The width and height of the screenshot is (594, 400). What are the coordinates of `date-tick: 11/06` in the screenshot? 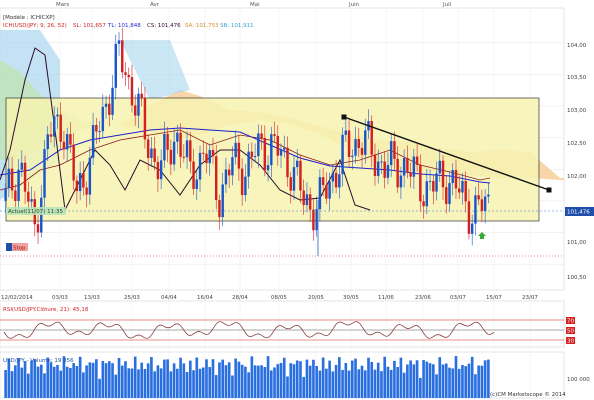 It's located at (386, 298).